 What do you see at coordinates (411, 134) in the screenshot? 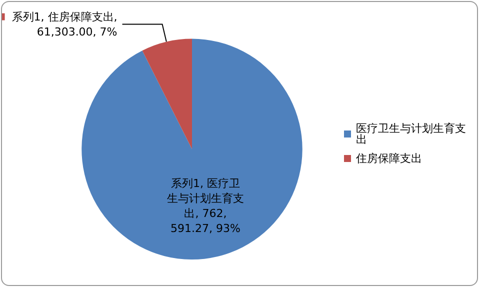
I see `legend-label: 医疗卫生与计划生育支出` at bounding box center [411, 134].